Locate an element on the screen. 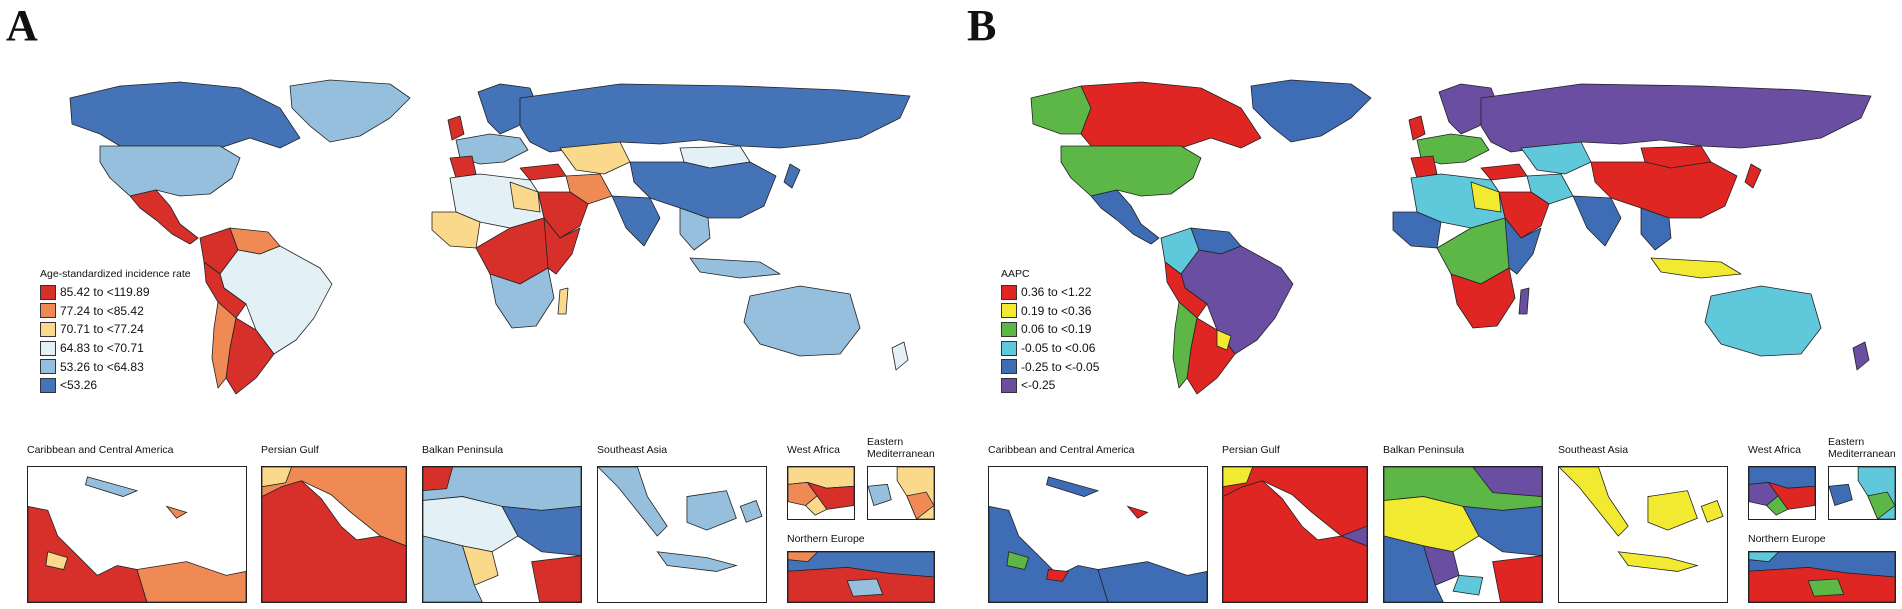 This screenshot has width=1902, height=609. panel-letter: B is located at coordinates (982, 25).